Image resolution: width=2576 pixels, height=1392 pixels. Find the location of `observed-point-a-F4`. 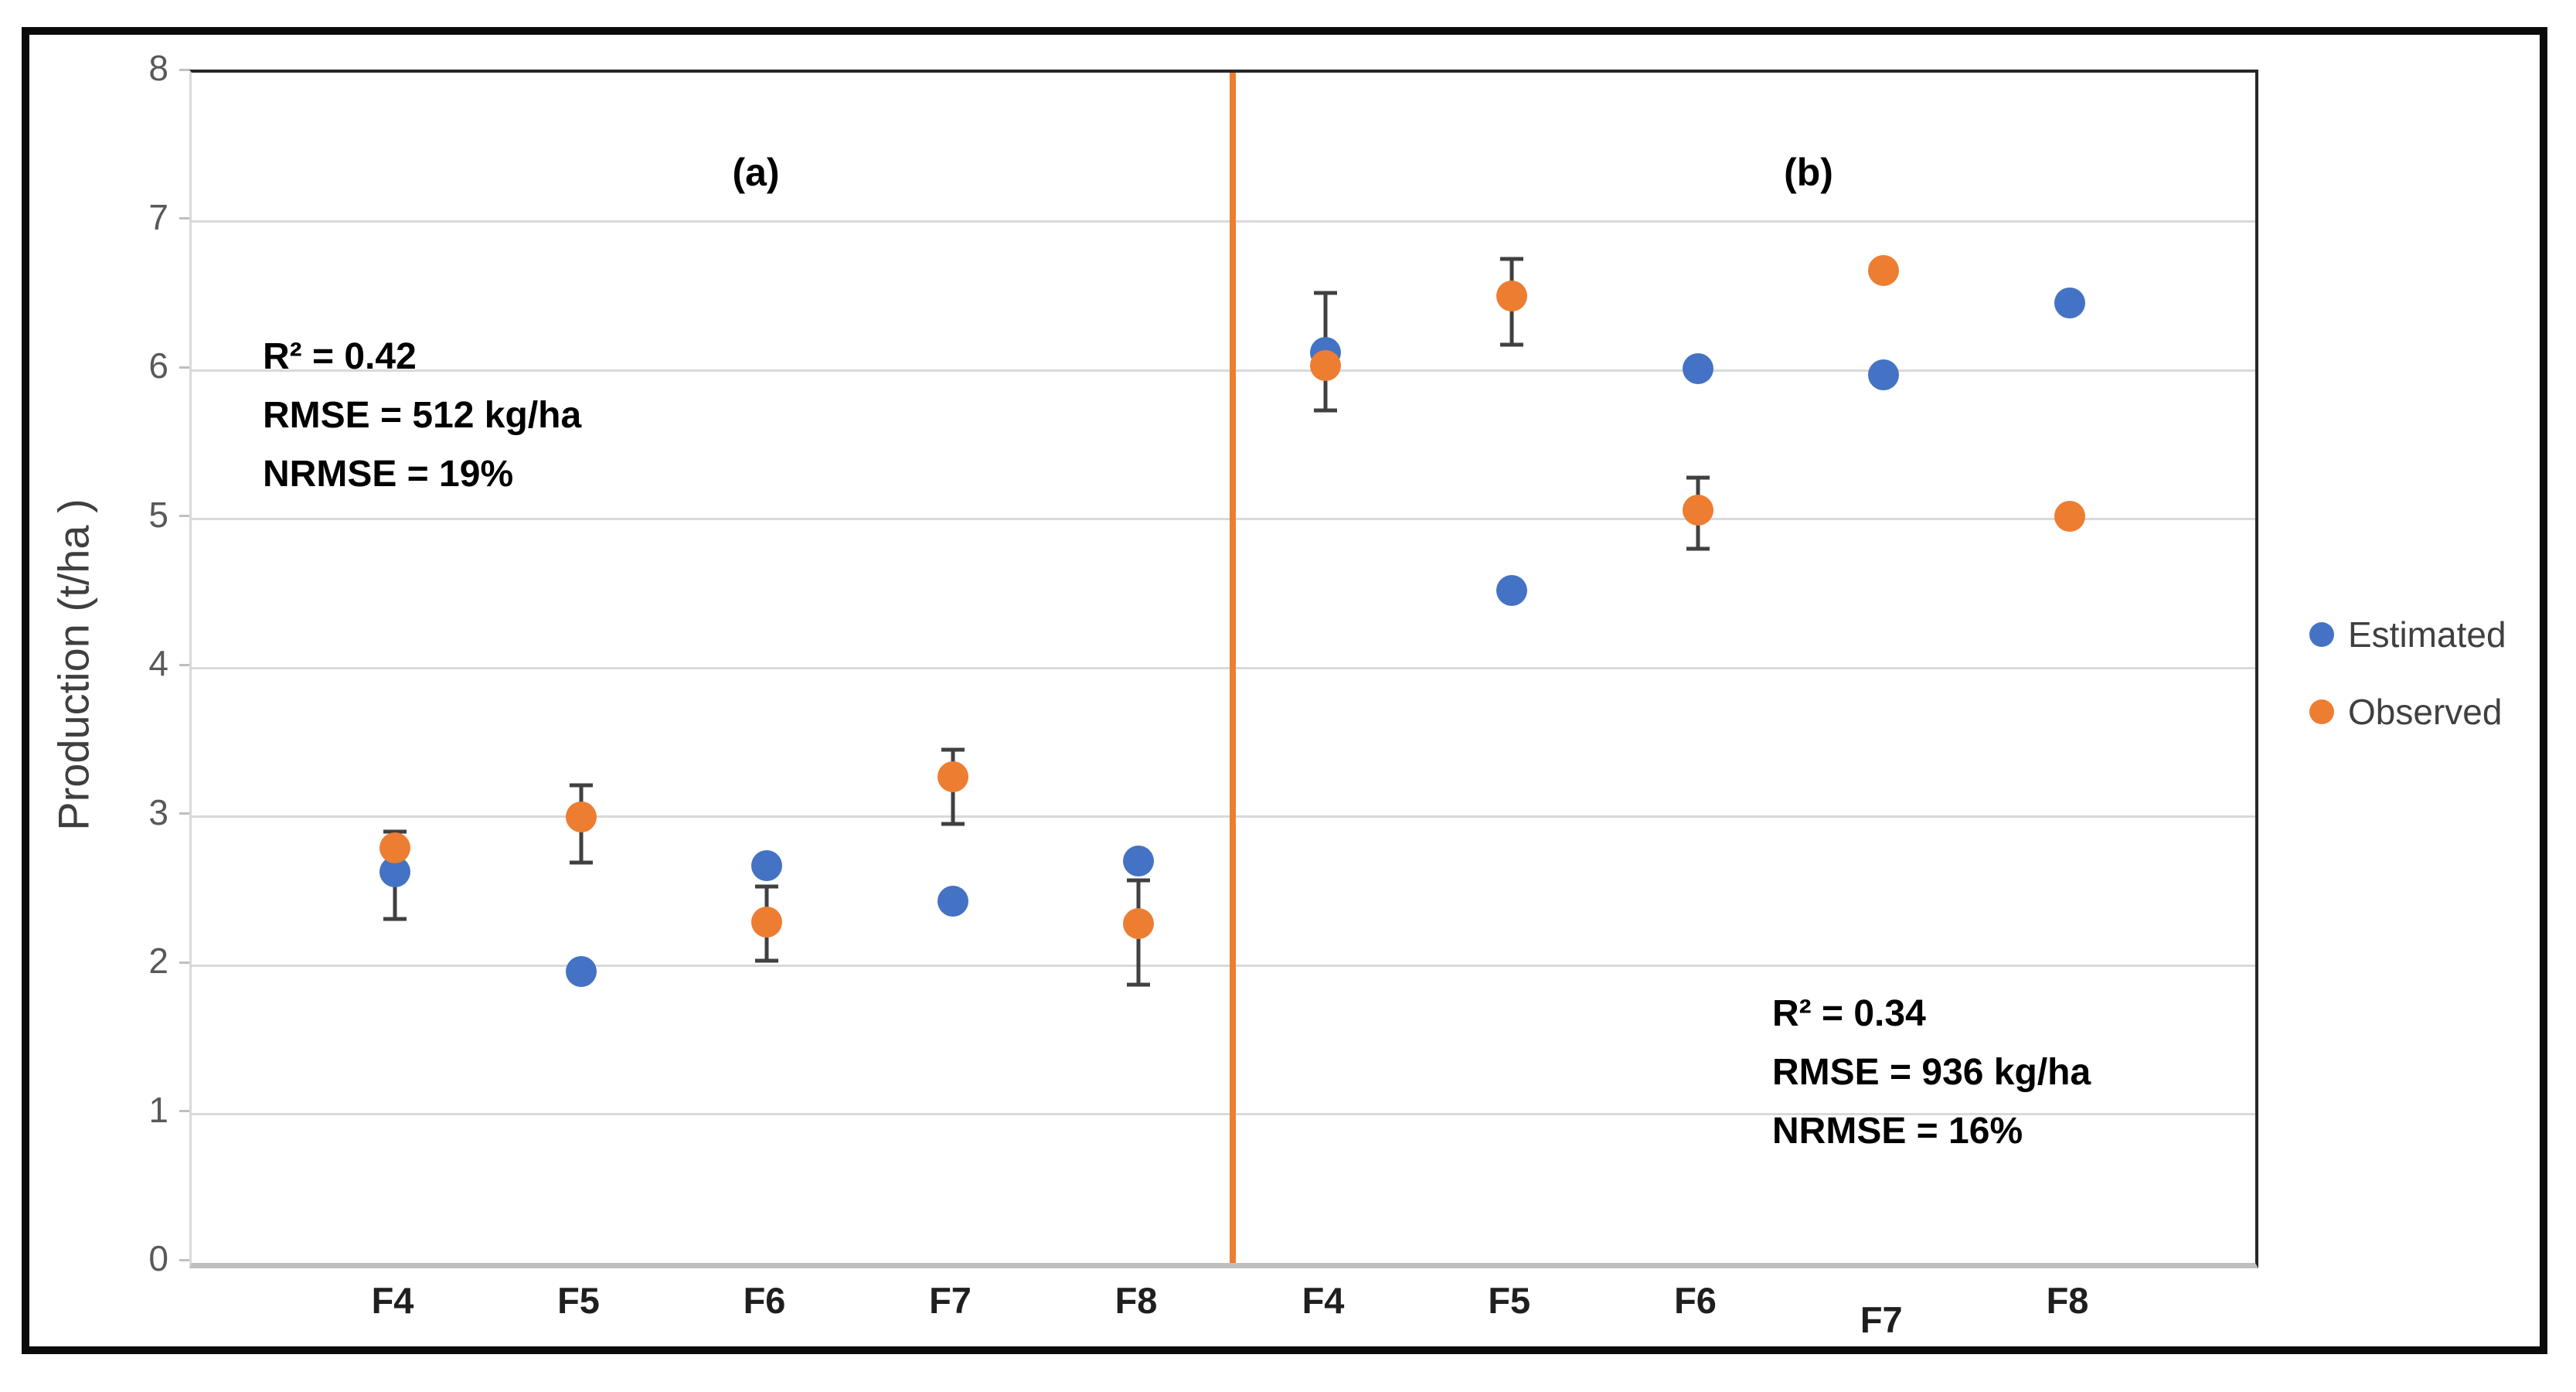

observed-point-a-F4 is located at coordinates (394, 847).